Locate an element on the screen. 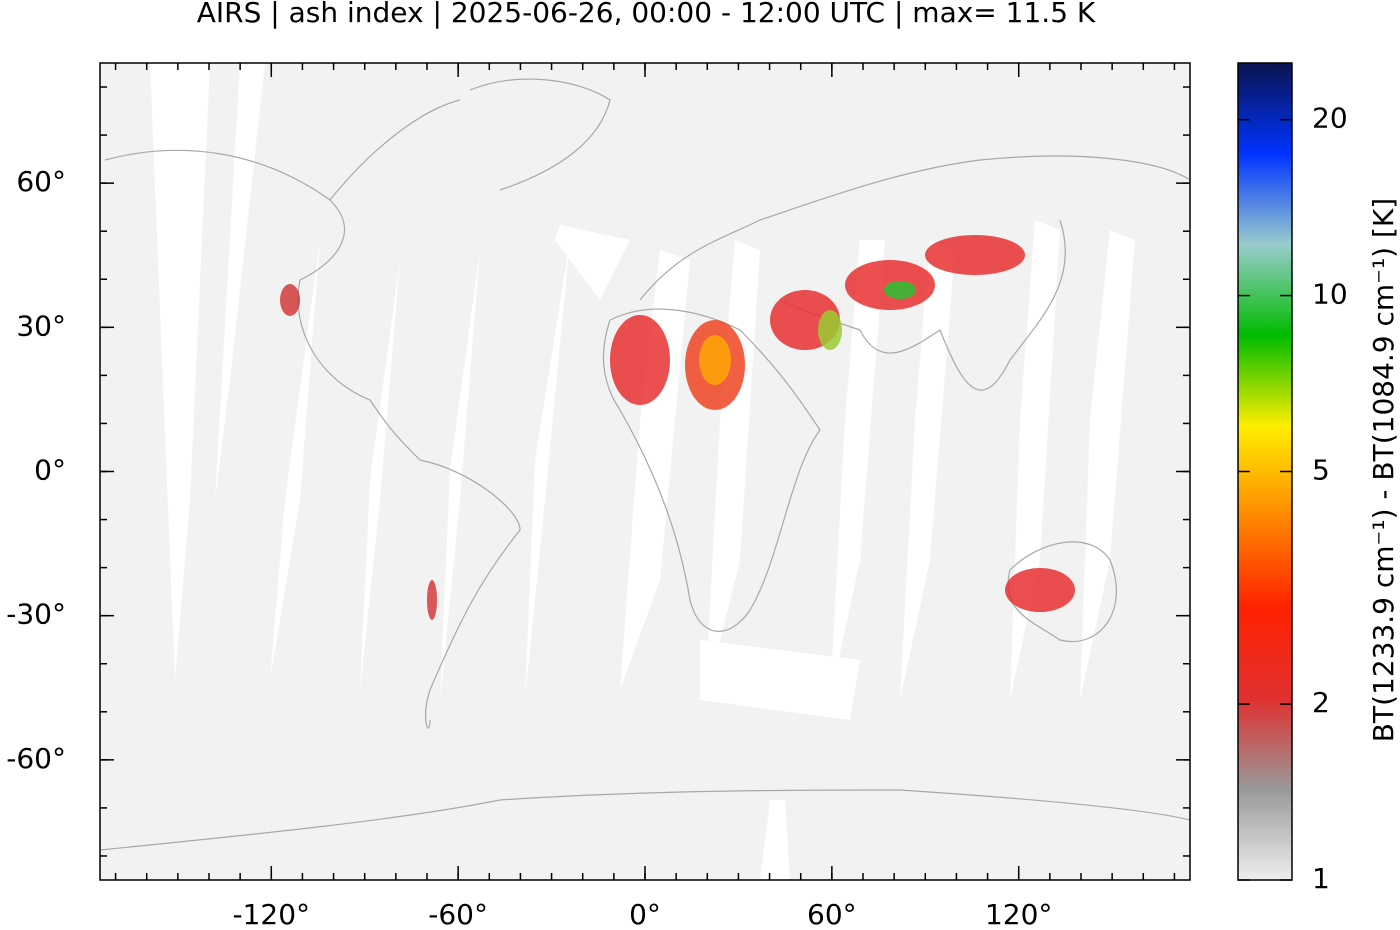 The width and height of the screenshot is (1400, 930). colorbar-label: BT(1233.9 cm⁻¹) - BT(1084.9 cm⁻¹) [K] is located at coordinates (1383, 470).